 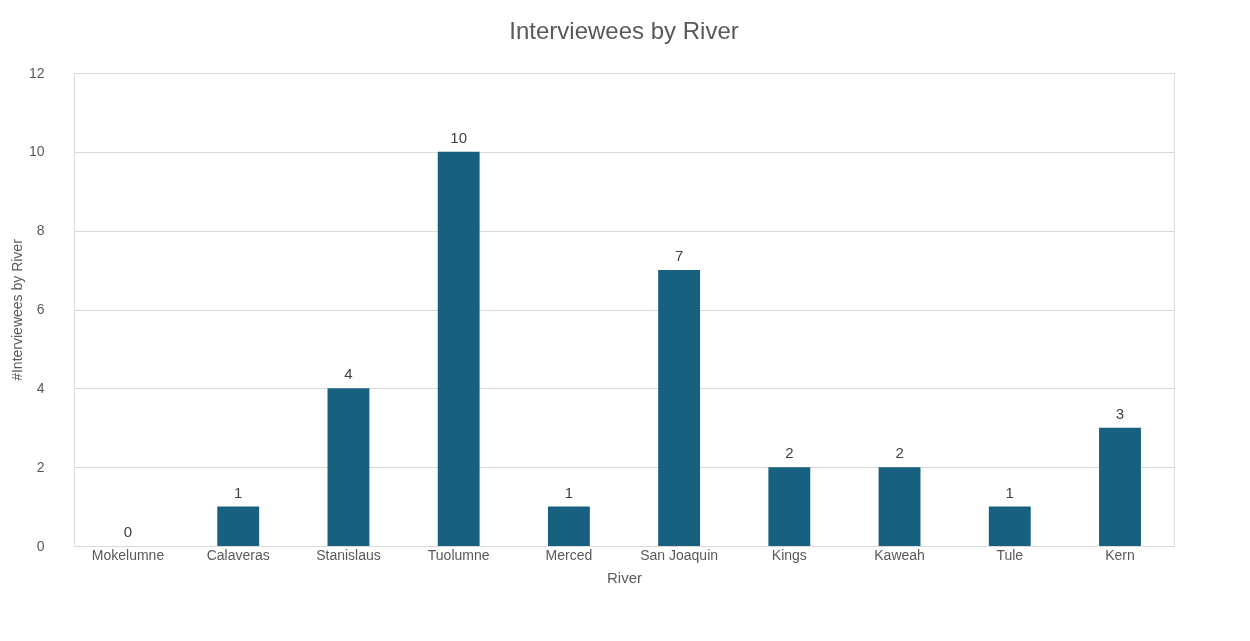 I want to click on data-label: 0, so click(x=128, y=531).